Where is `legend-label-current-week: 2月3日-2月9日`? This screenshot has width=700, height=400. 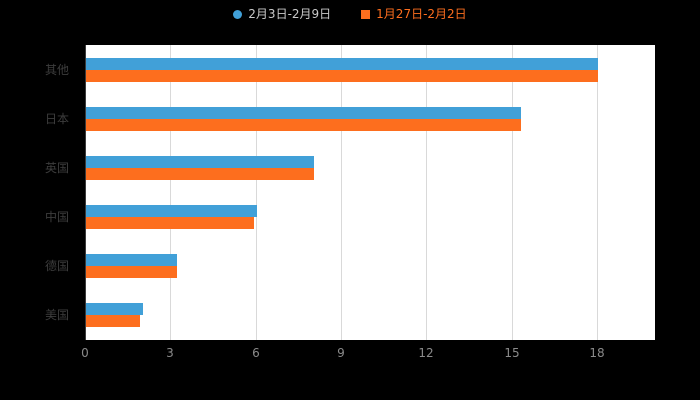 legend-label-current-week: 2月3日-2月9日 is located at coordinates (290, 14).